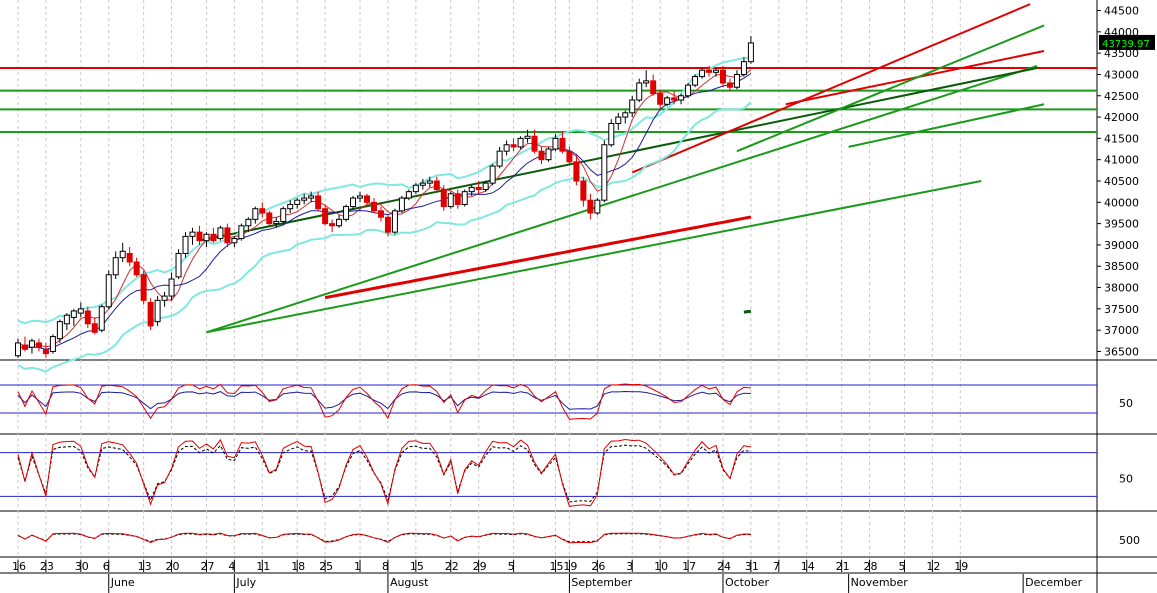  Describe the element at coordinates (19, 566) in the screenshot. I see `day-tick-label: 16` at that location.